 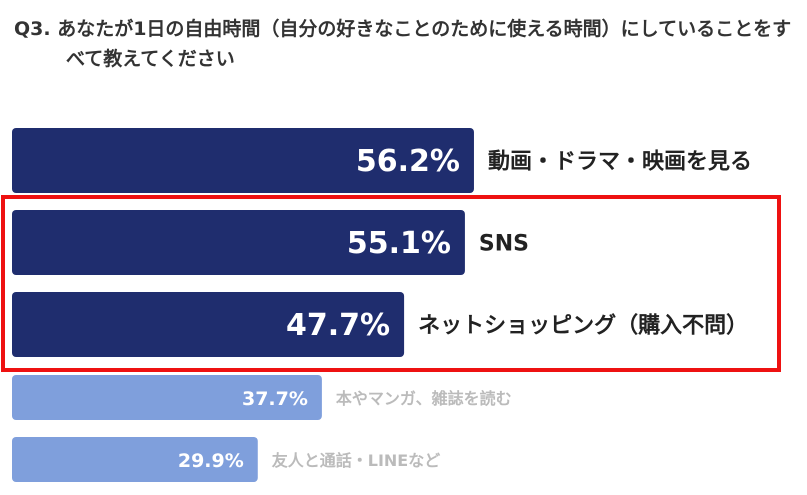 I want to click on category-label: ネットショッピング（購入不問）, so click(x=583, y=326).